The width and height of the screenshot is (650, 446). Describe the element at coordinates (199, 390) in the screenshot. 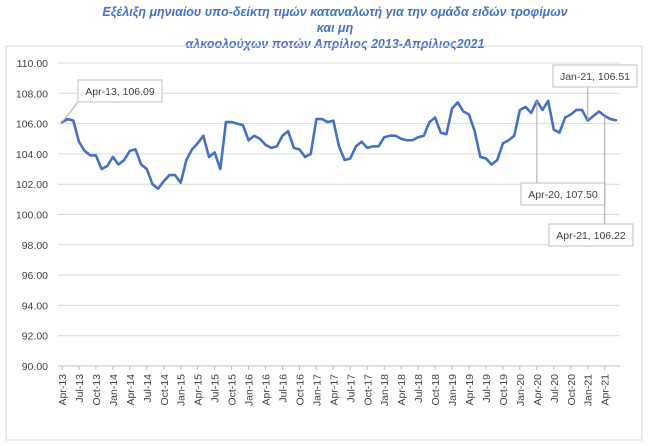

I see `x-tick-label: Apr-15` at that location.